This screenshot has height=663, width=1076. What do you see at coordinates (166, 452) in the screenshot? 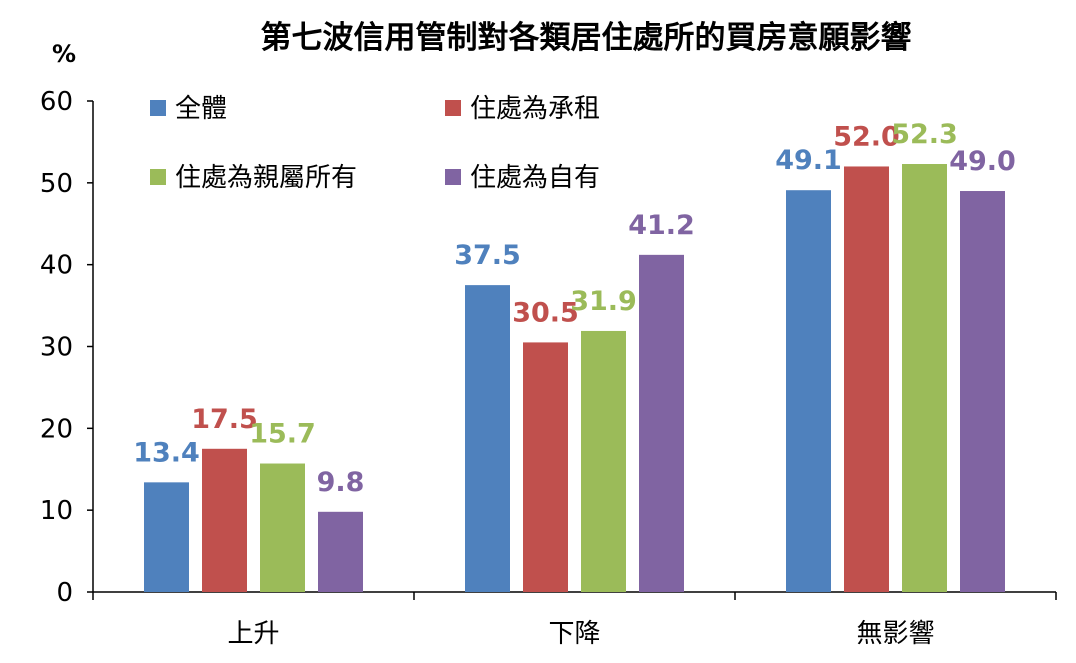
I see `data-label: 13.4` at bounding box center [166, 452].